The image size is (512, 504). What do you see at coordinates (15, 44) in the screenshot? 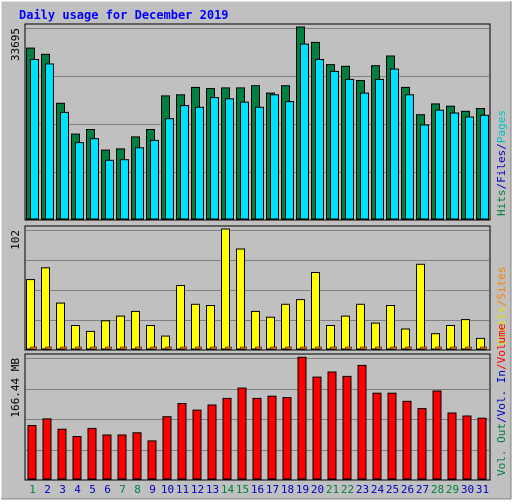
I see `scale-label-requests: 33695` at bounding box center [15, 44].